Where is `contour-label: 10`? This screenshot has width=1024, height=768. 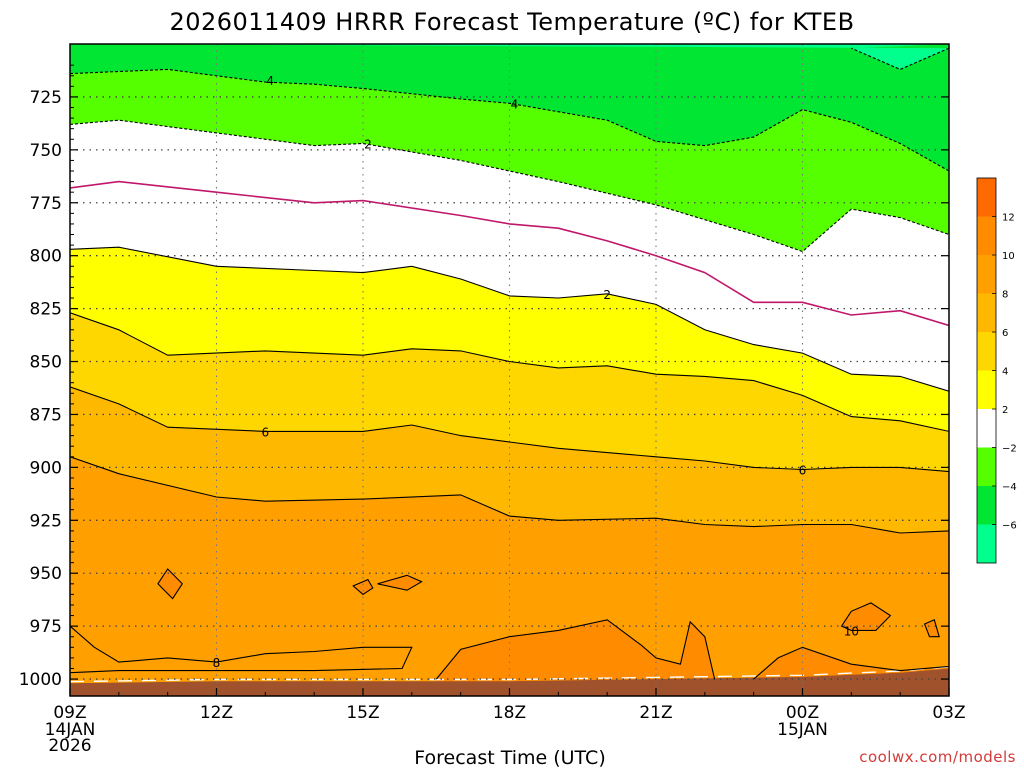
contour-label: 10 is located at coordinates (851, 631).